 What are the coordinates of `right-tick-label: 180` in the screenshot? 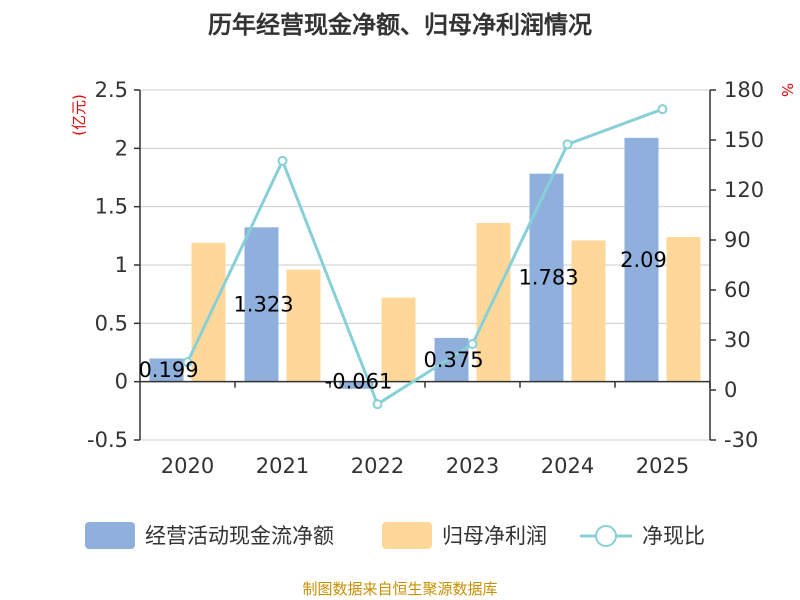 It's located at (744, 90).